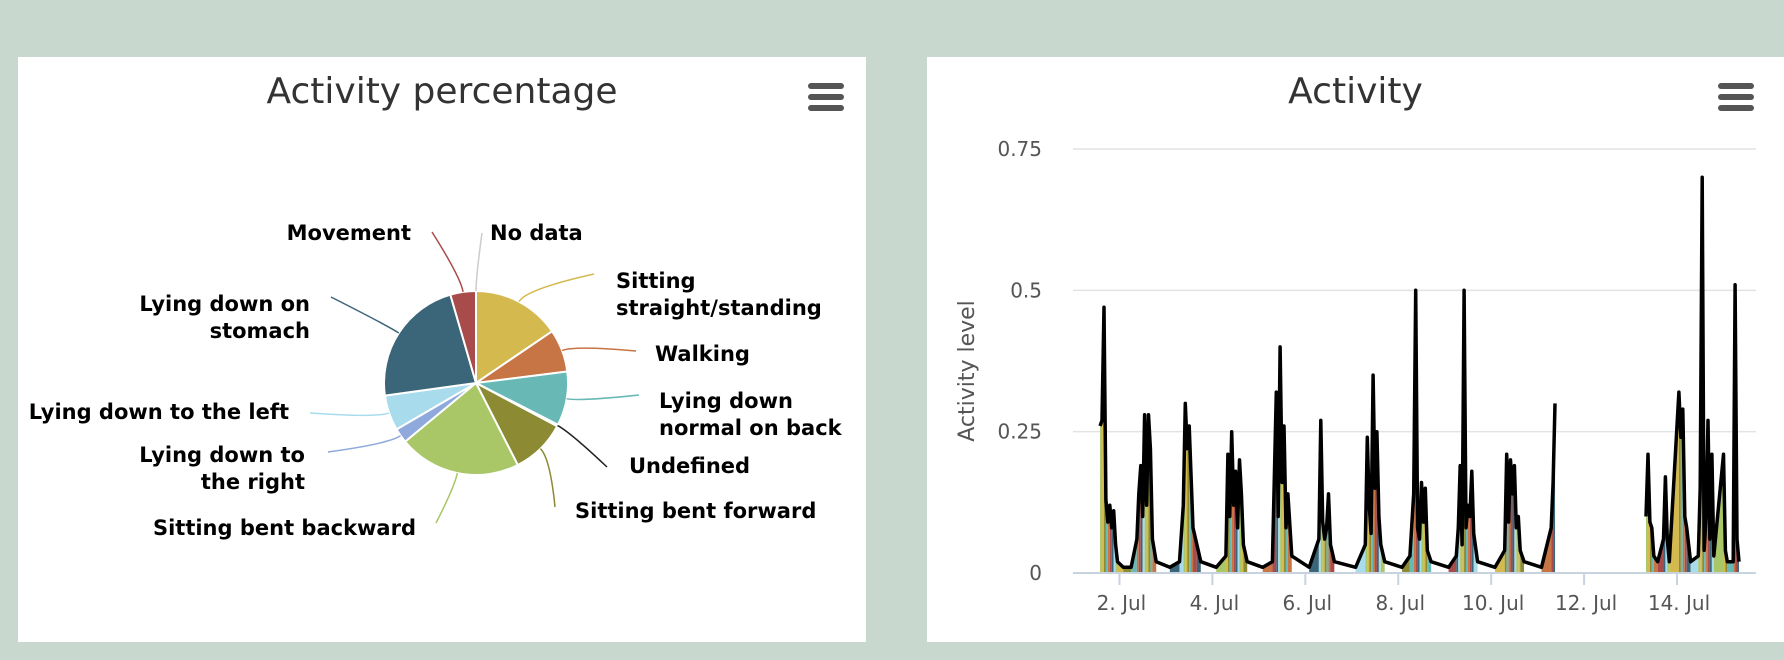 The image size is (1784, 660). I want to click on pie-label-lying-down-to-the-right: Lying down to the right, so click(222, 468).